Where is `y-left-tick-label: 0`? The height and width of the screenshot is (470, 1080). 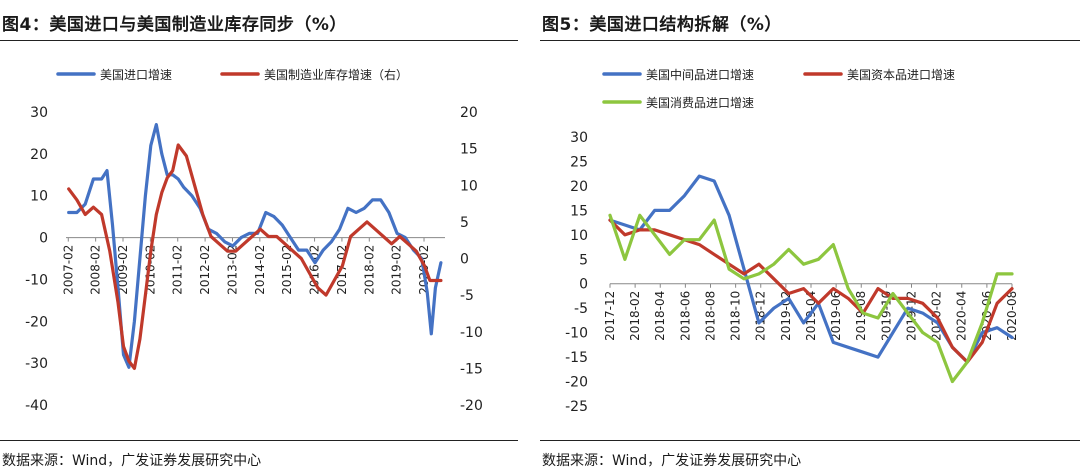
y-left-tick-label: 0 is located at coordinates (43, 239).